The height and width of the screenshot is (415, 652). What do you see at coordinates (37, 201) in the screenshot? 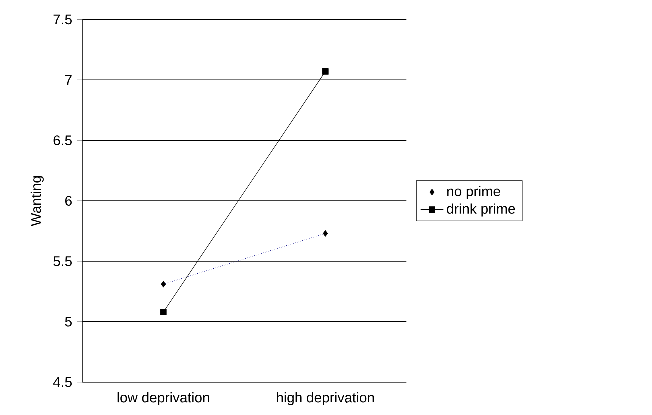
I see `y-axis-title: Wanting` at bounding box center [37, 201].